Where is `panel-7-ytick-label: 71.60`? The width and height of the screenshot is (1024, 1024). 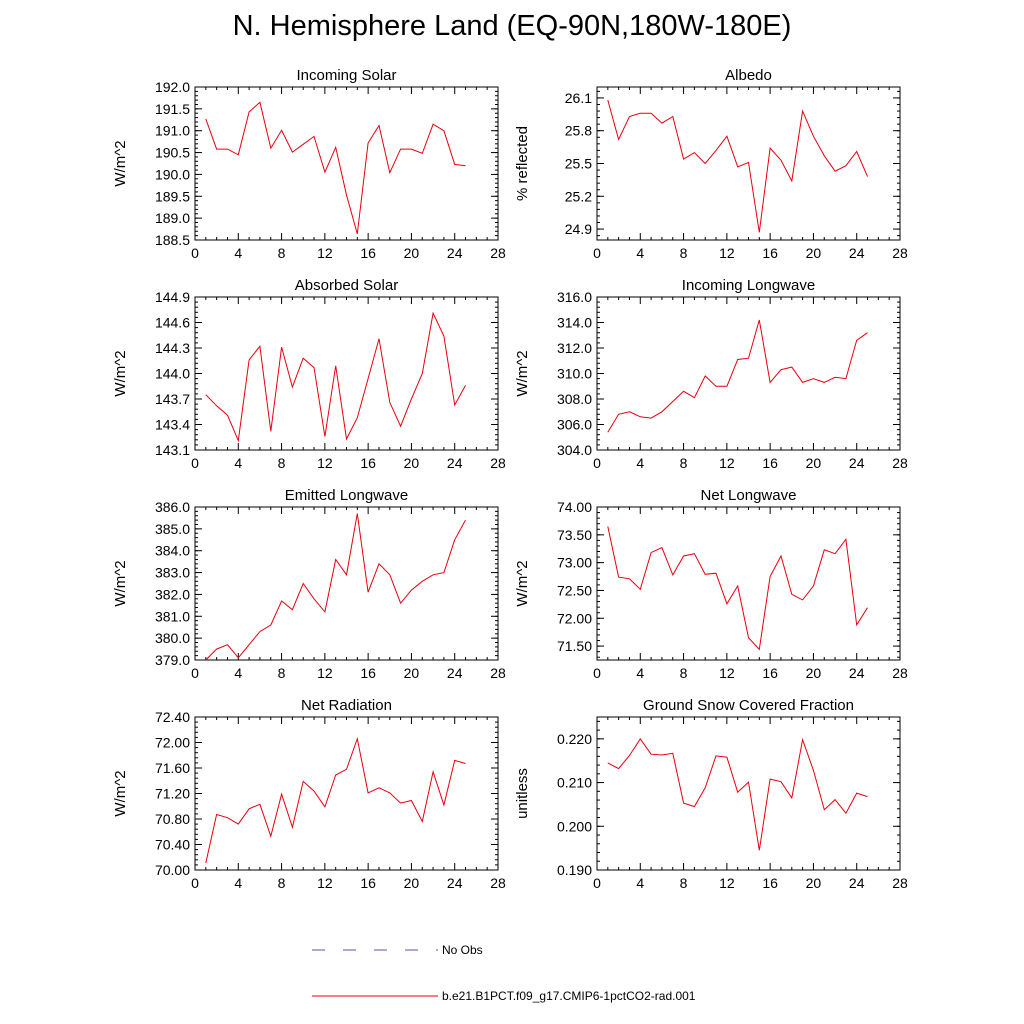 panel-7-ytick-label: 71.60 is located at coordinates (172, 768).